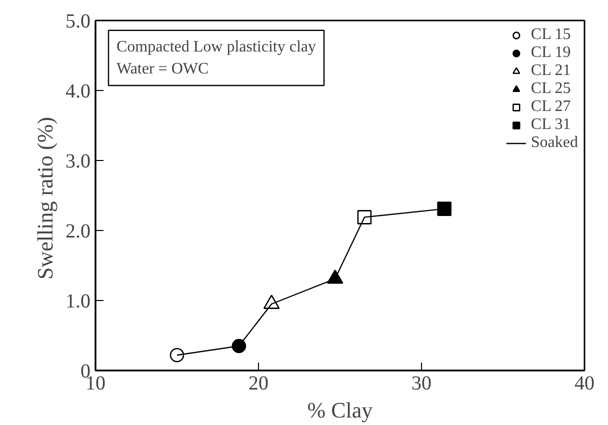 The height and width of the screenshot is (425, 608). I want to click on y-tick-label: 3.0, so click(78, 161).